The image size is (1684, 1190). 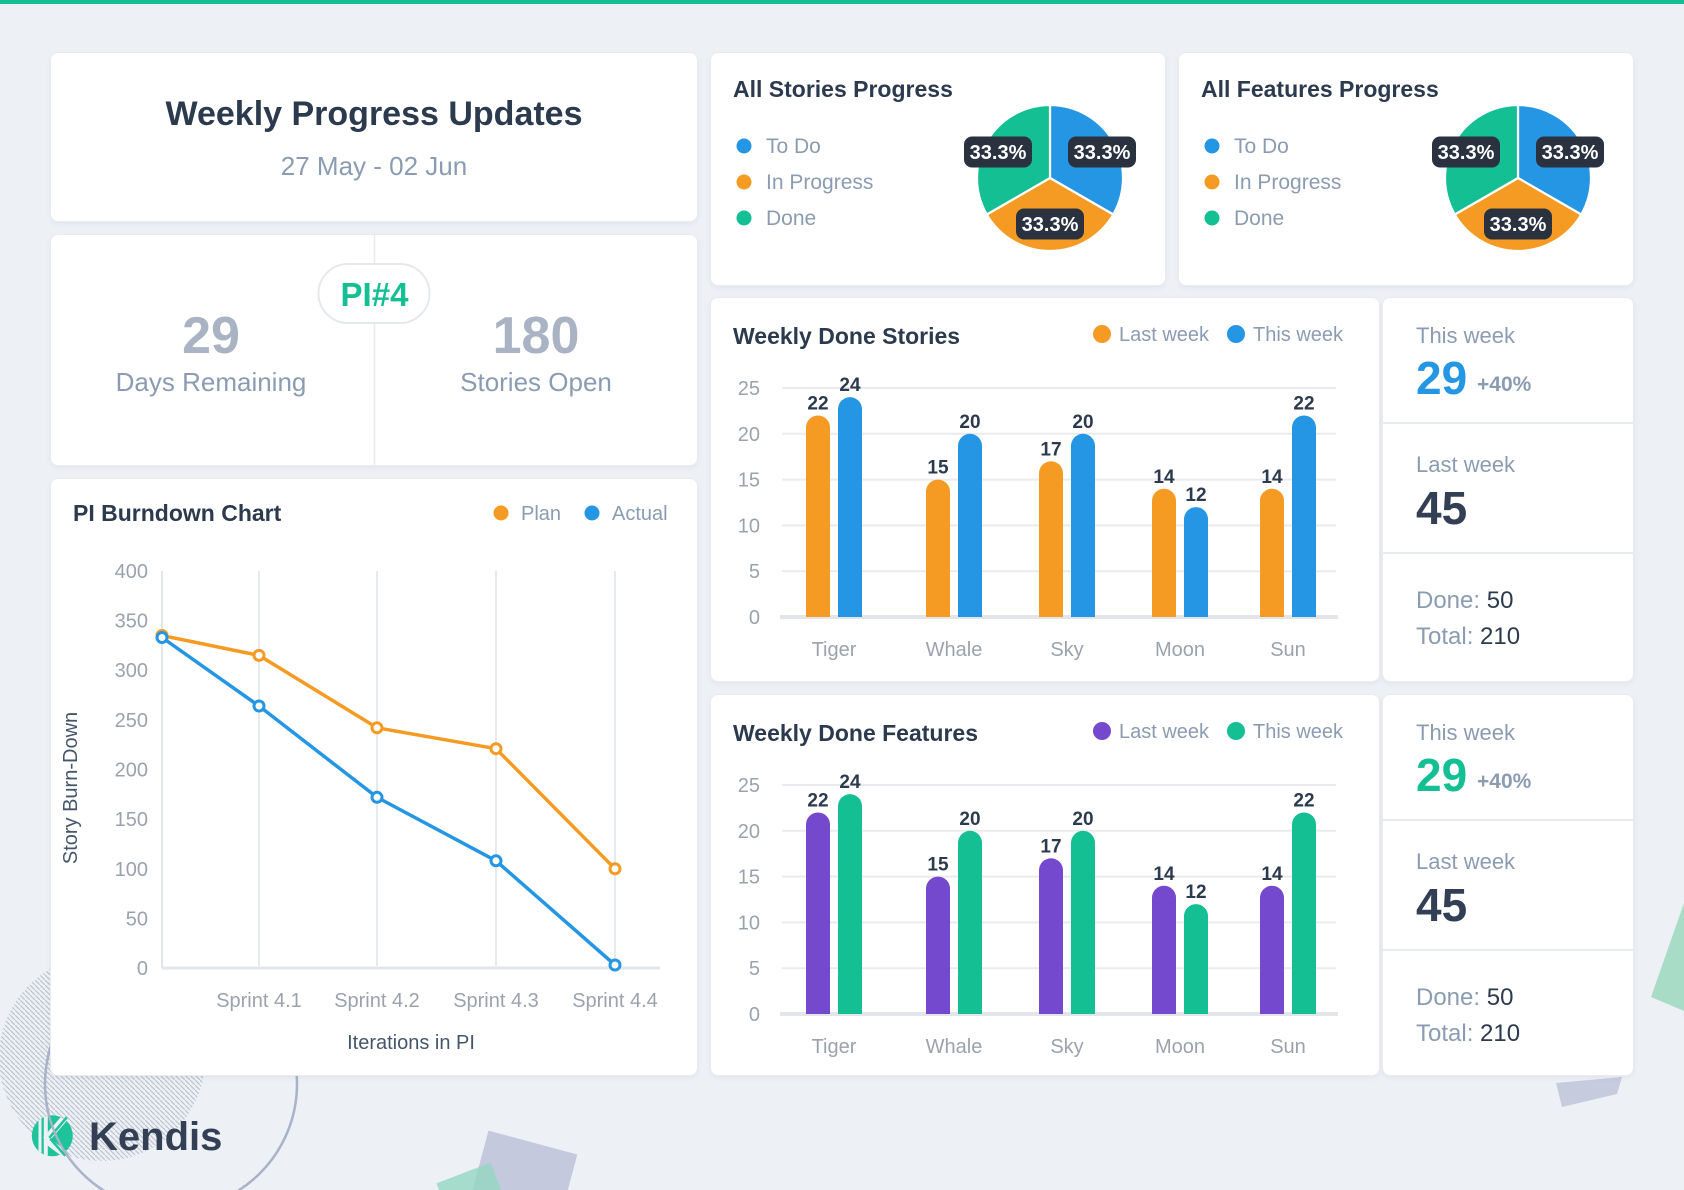 What do you see at coordinates (846, 336) in the screenshot?
I see `svg-text: Weekly Done Stories` at bounding box center [846, 336].